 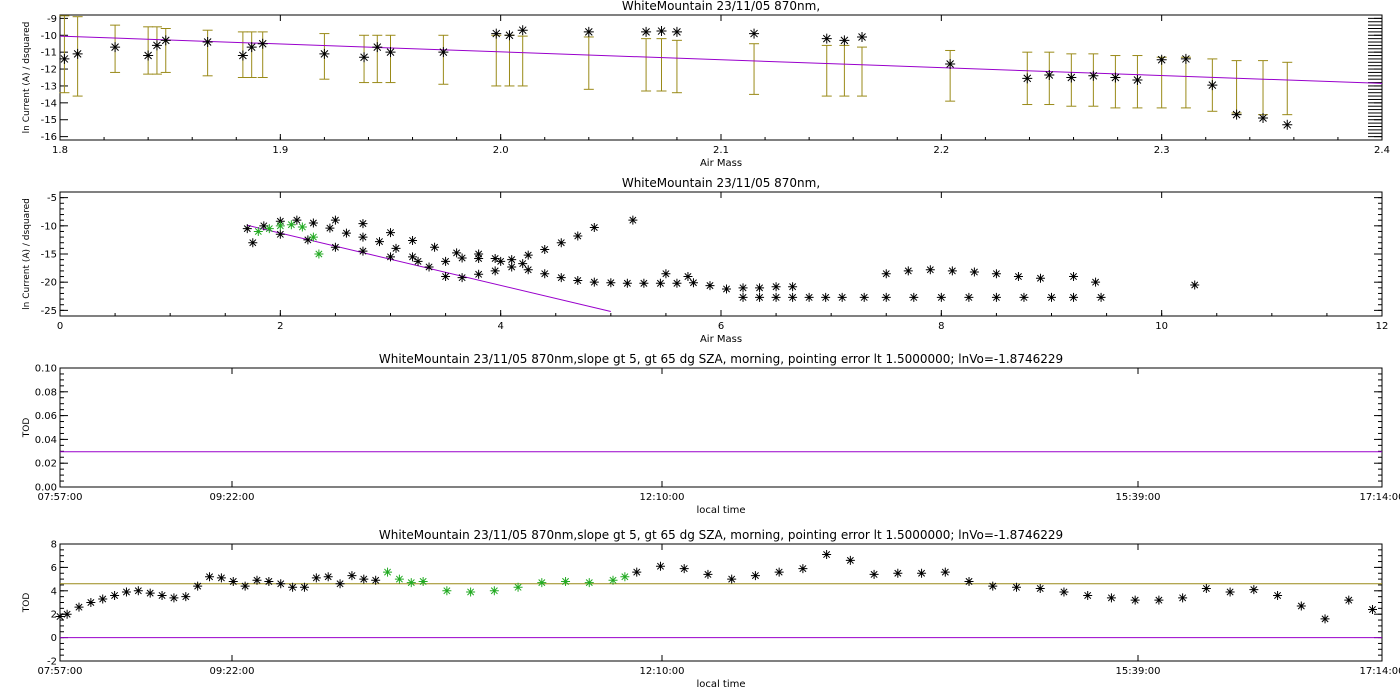 I want to click on y-tick-label: -11, so click(x=49, y=53).